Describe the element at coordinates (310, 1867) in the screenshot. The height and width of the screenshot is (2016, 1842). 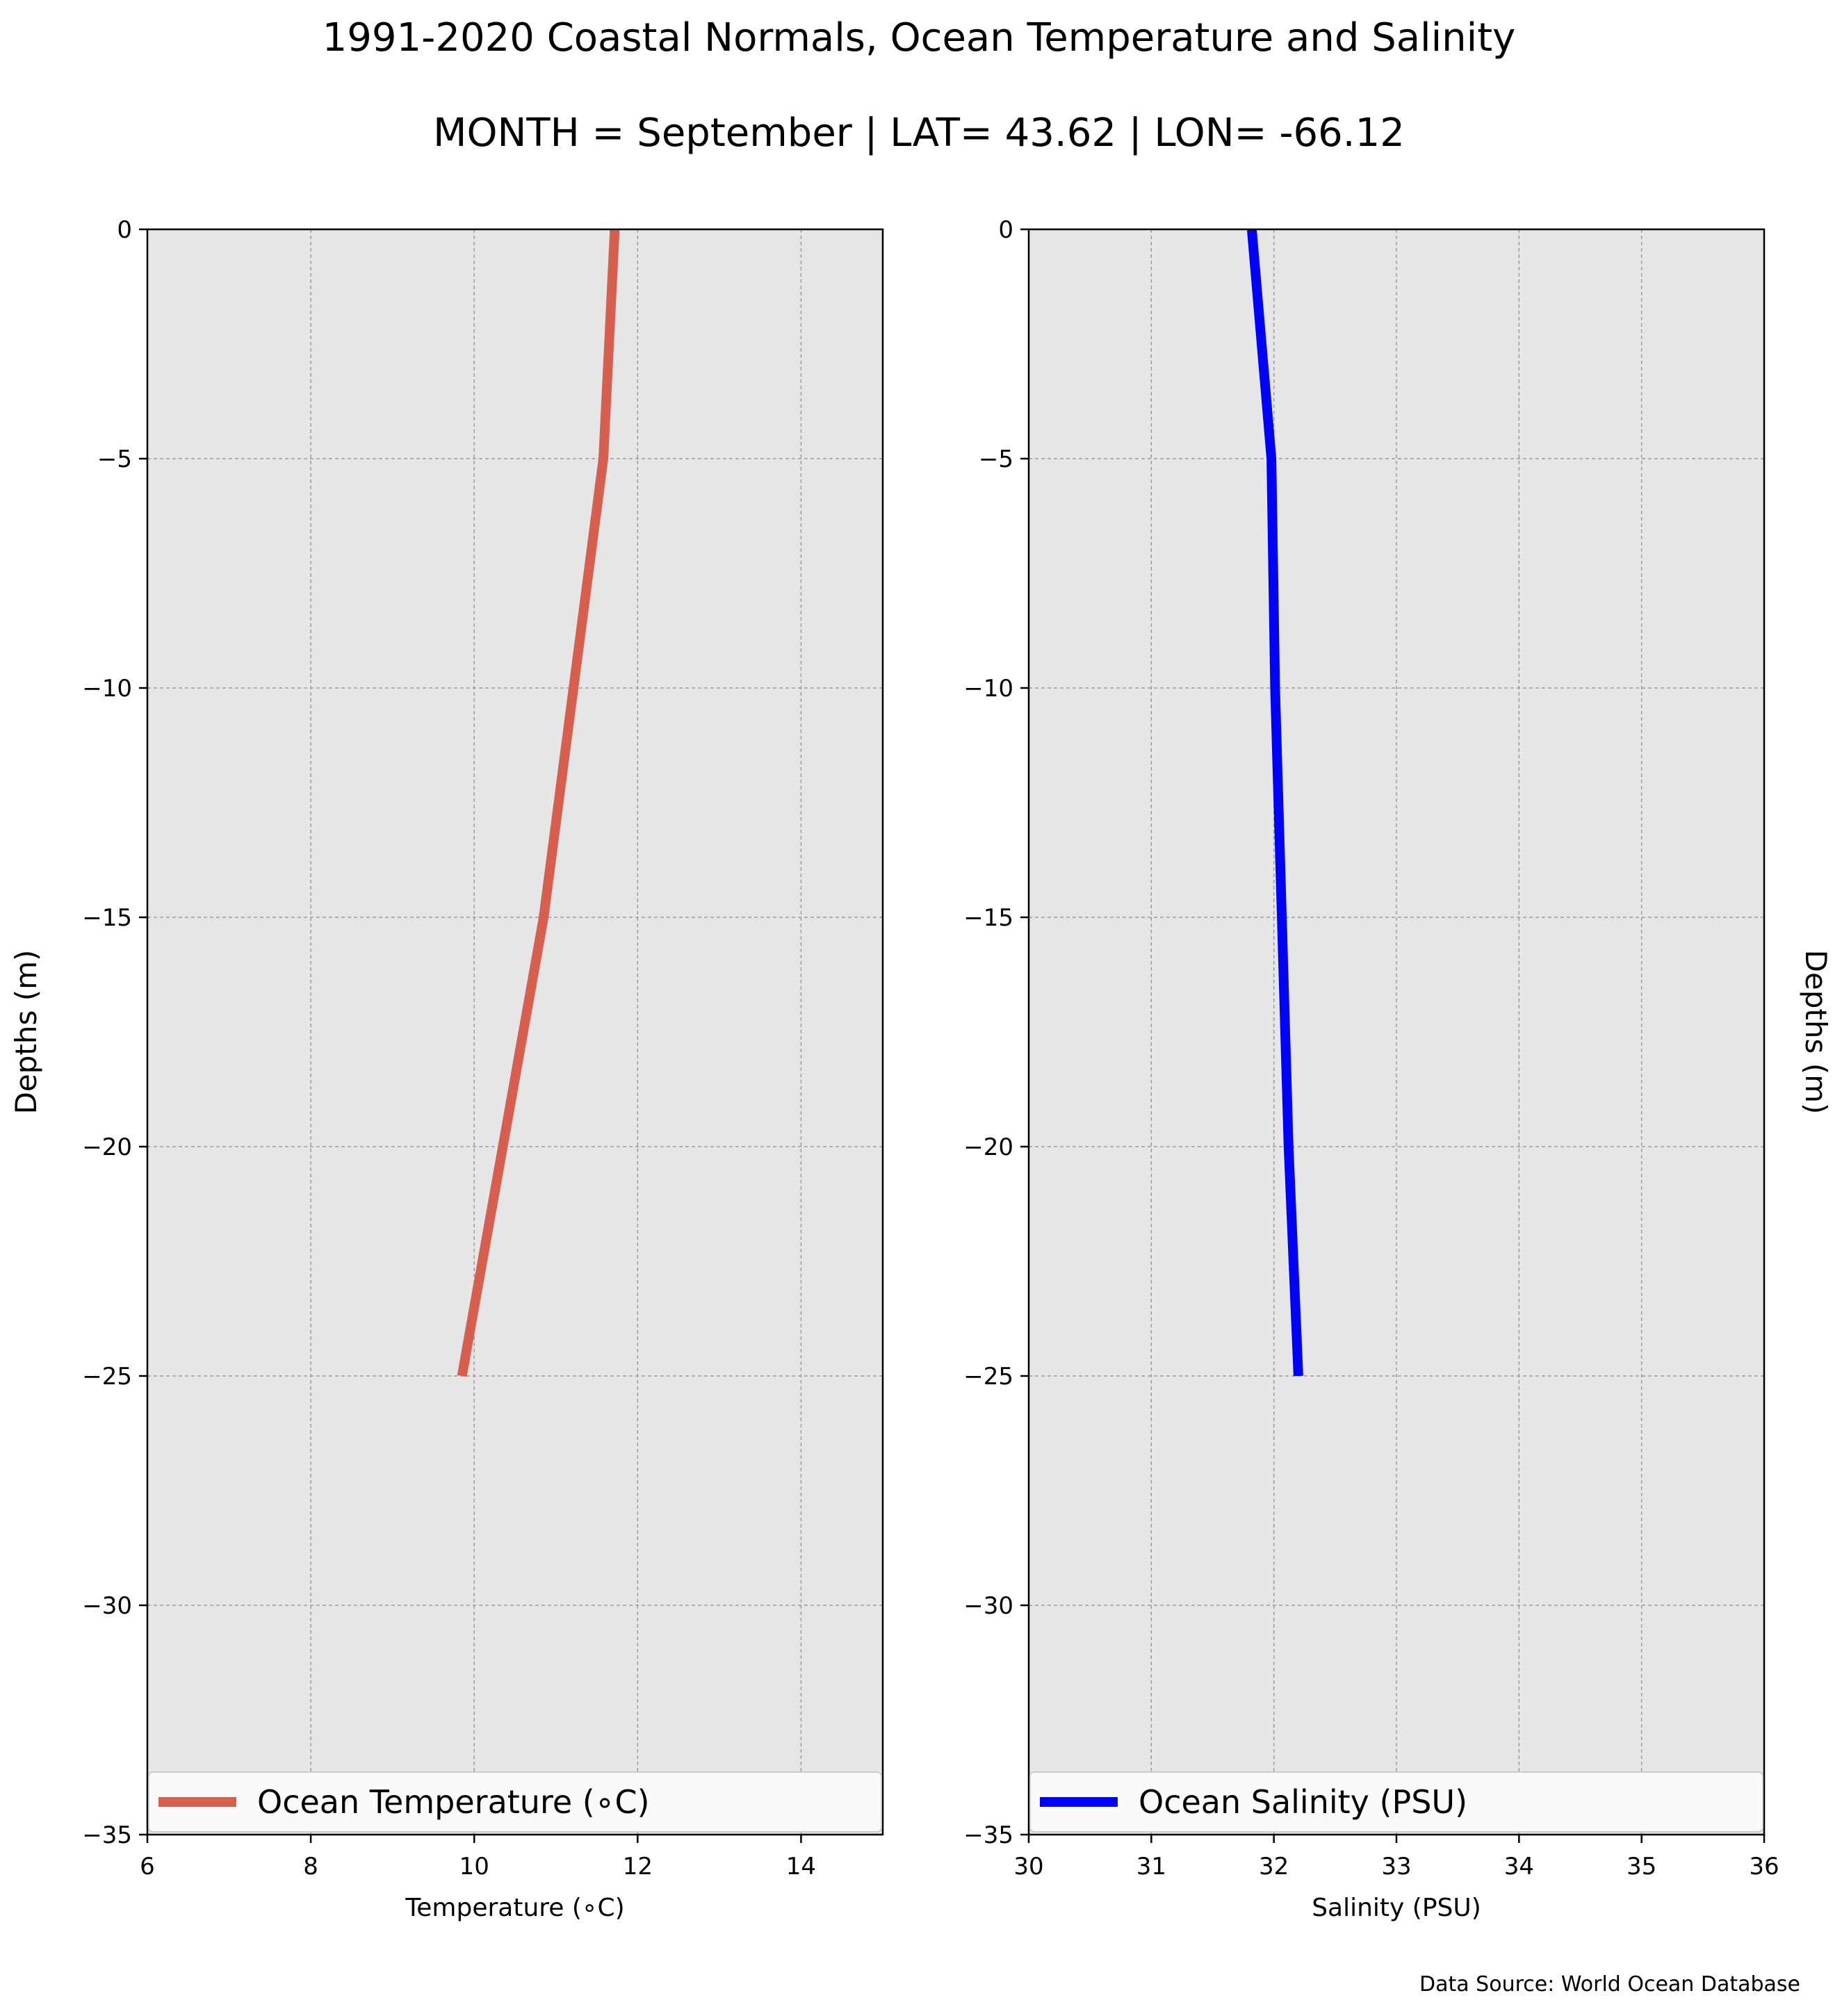
I see `x-tick-label: 8` at that location.